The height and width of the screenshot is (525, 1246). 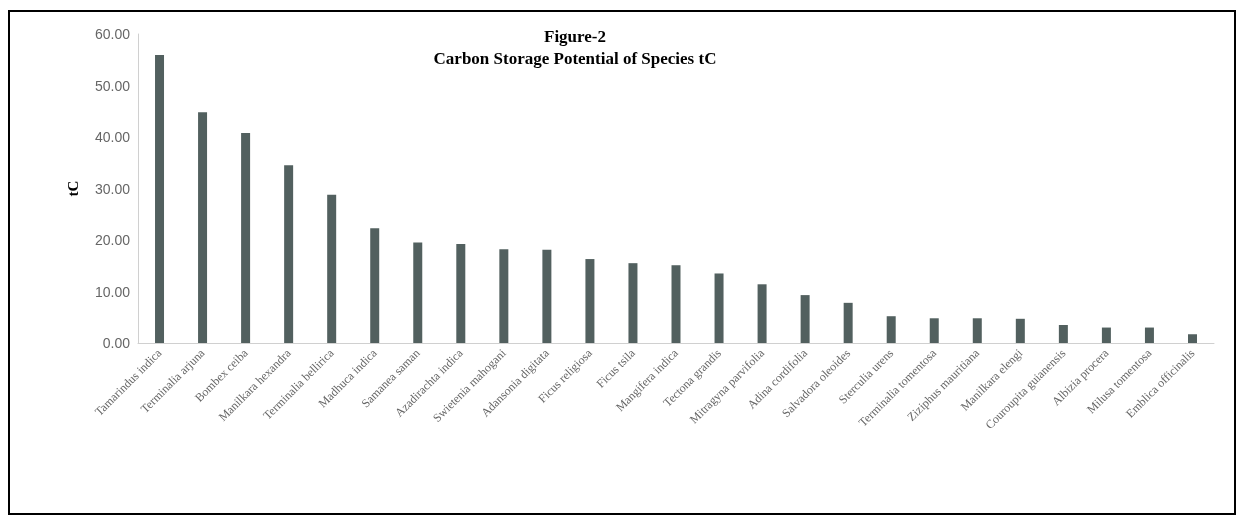 What do you see at coordinates (575, 47) in the screenshot?
I see `chart-title: Figure-2 Carbon Storage Potential of Species tC` at bounding box center [575, 47].